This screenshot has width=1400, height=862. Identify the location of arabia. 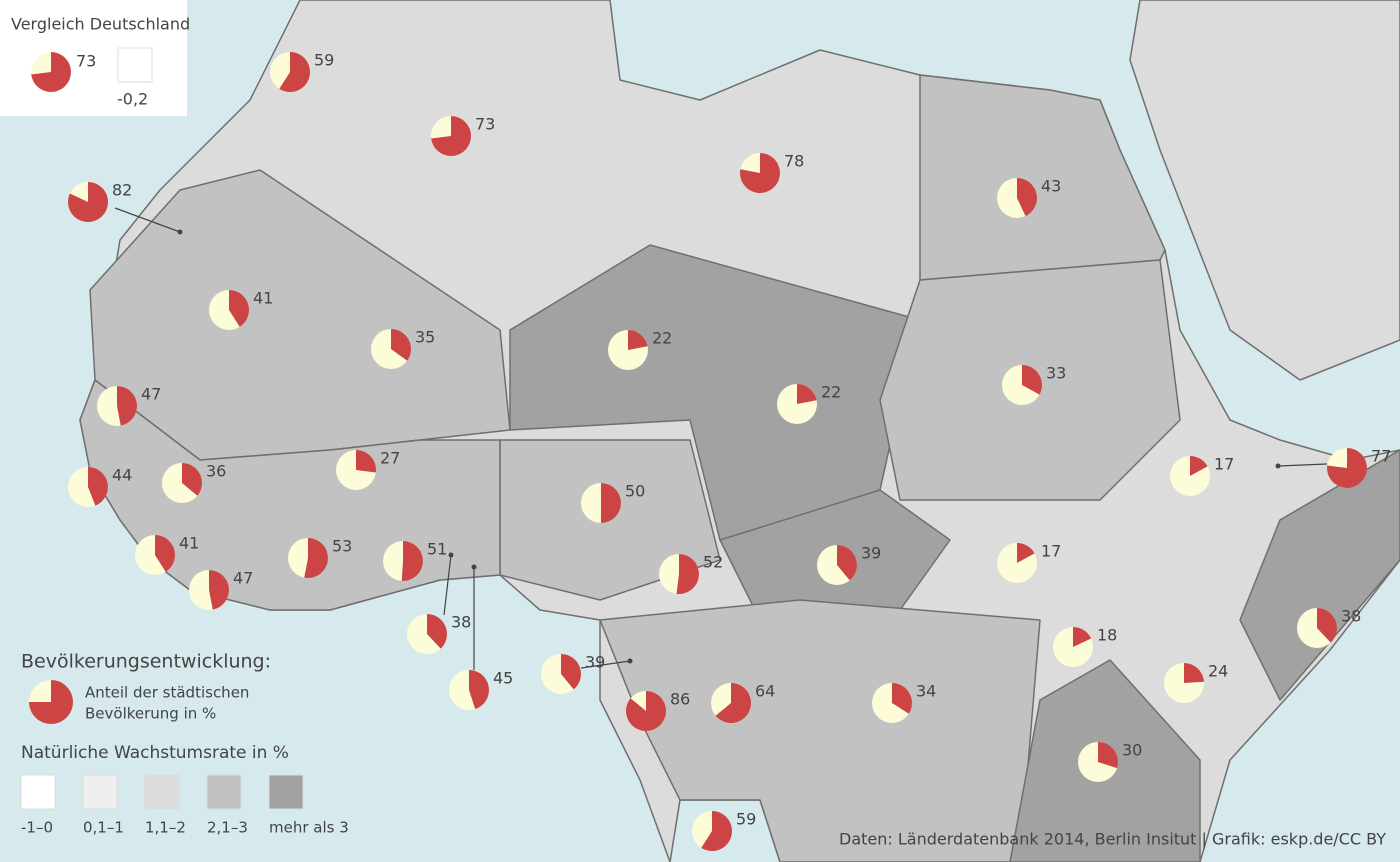
(1264, 190).